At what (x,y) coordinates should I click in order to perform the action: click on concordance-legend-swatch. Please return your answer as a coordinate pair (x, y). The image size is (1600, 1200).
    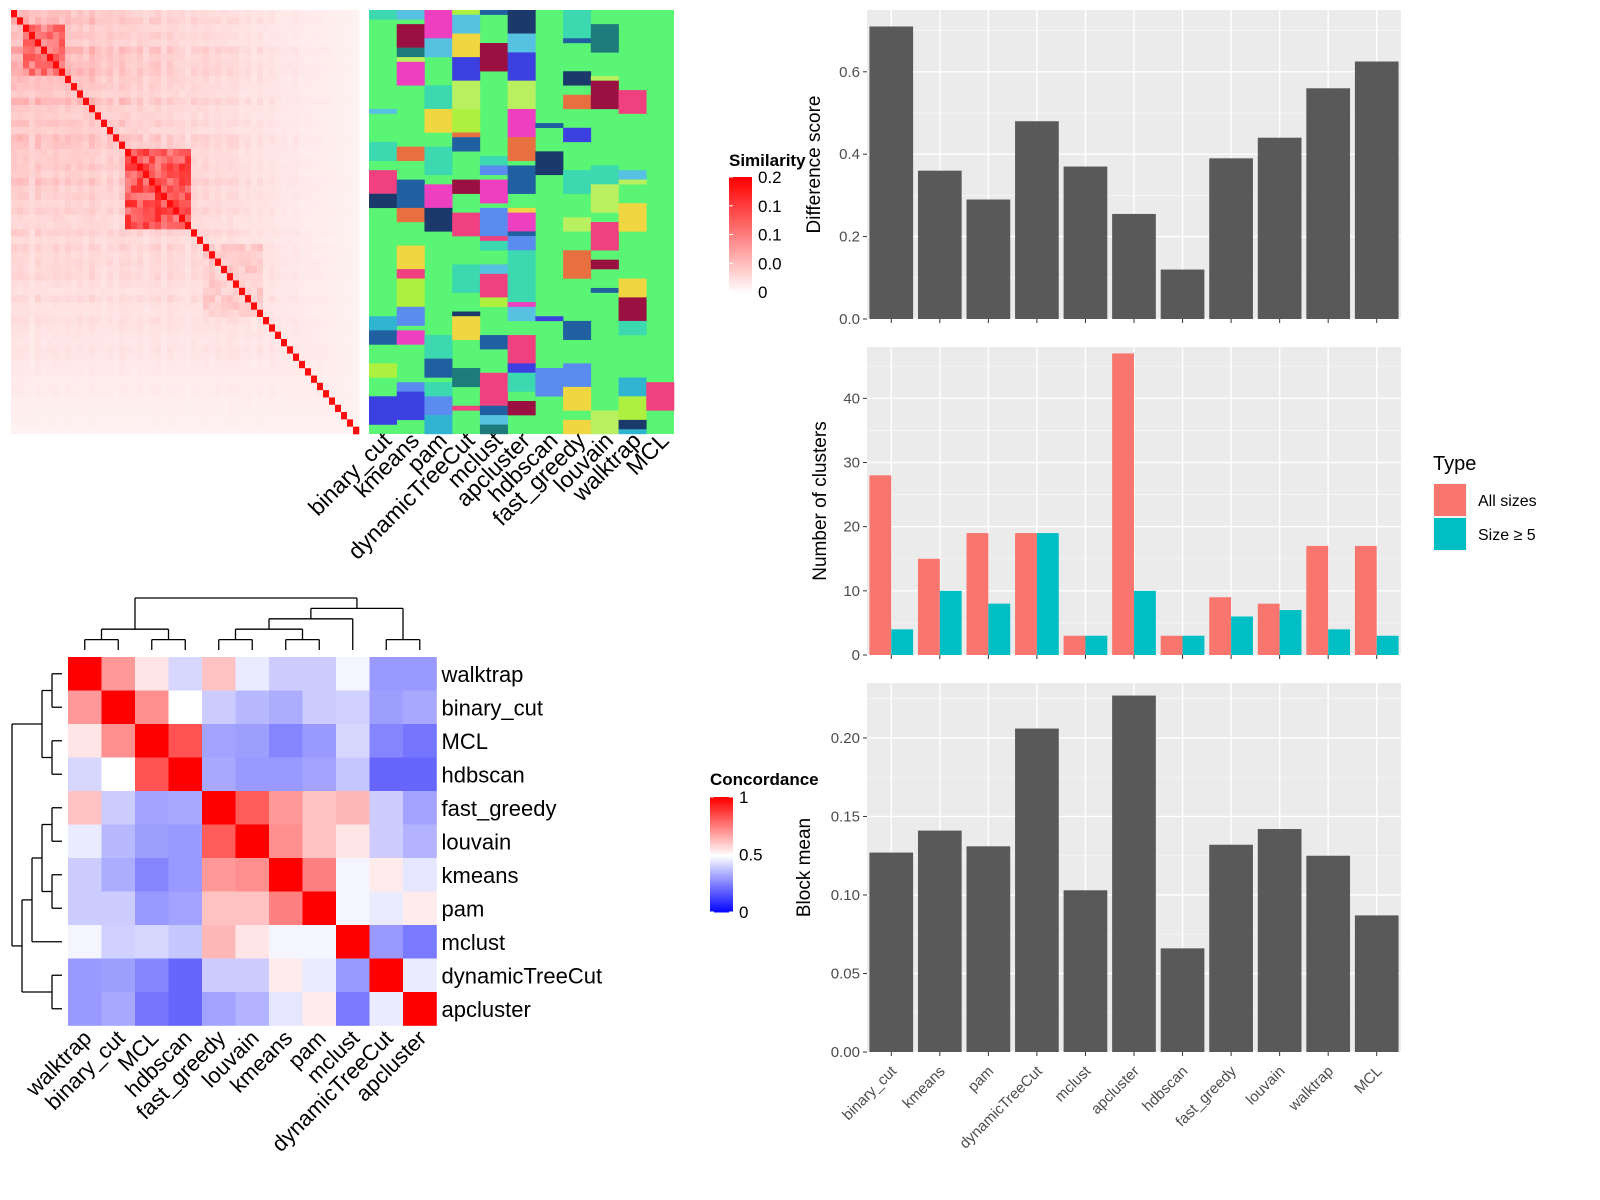
    Looking at the image, I should click on (721, 801).